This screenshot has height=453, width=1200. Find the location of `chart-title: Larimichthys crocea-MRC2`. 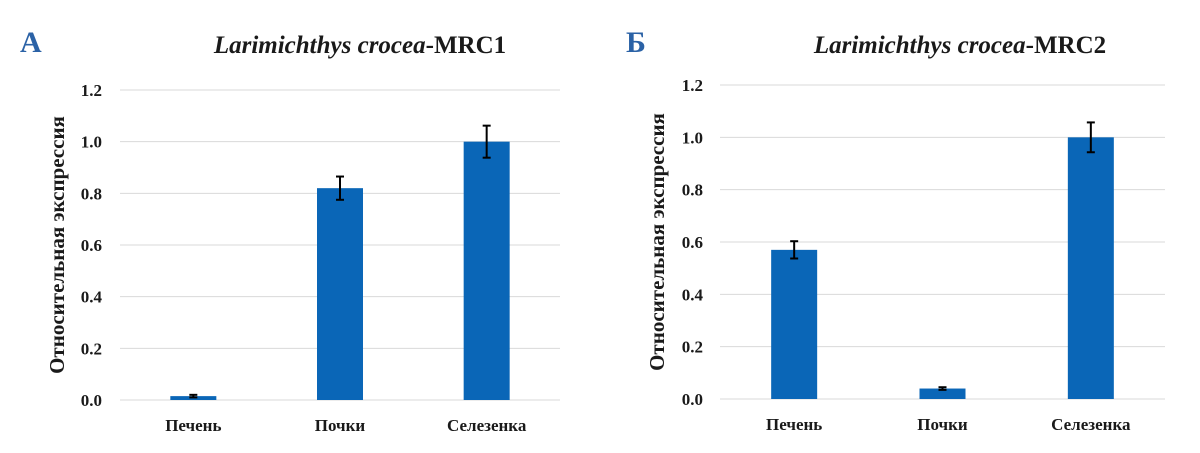

chart-title: Larimichthys crocea-MRC2 is located at coordinates (959, 45).